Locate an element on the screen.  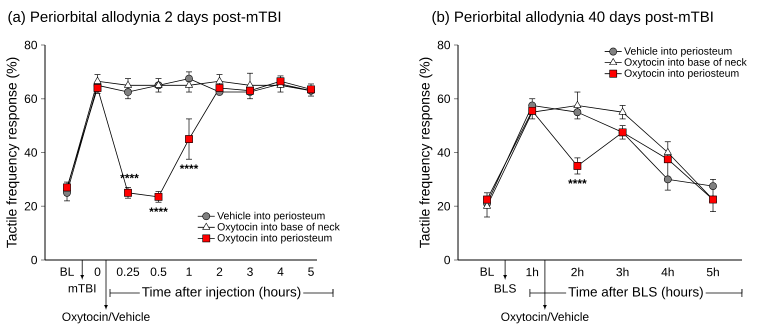
x-tick-label: 1 is located at coordinates (189, 272).